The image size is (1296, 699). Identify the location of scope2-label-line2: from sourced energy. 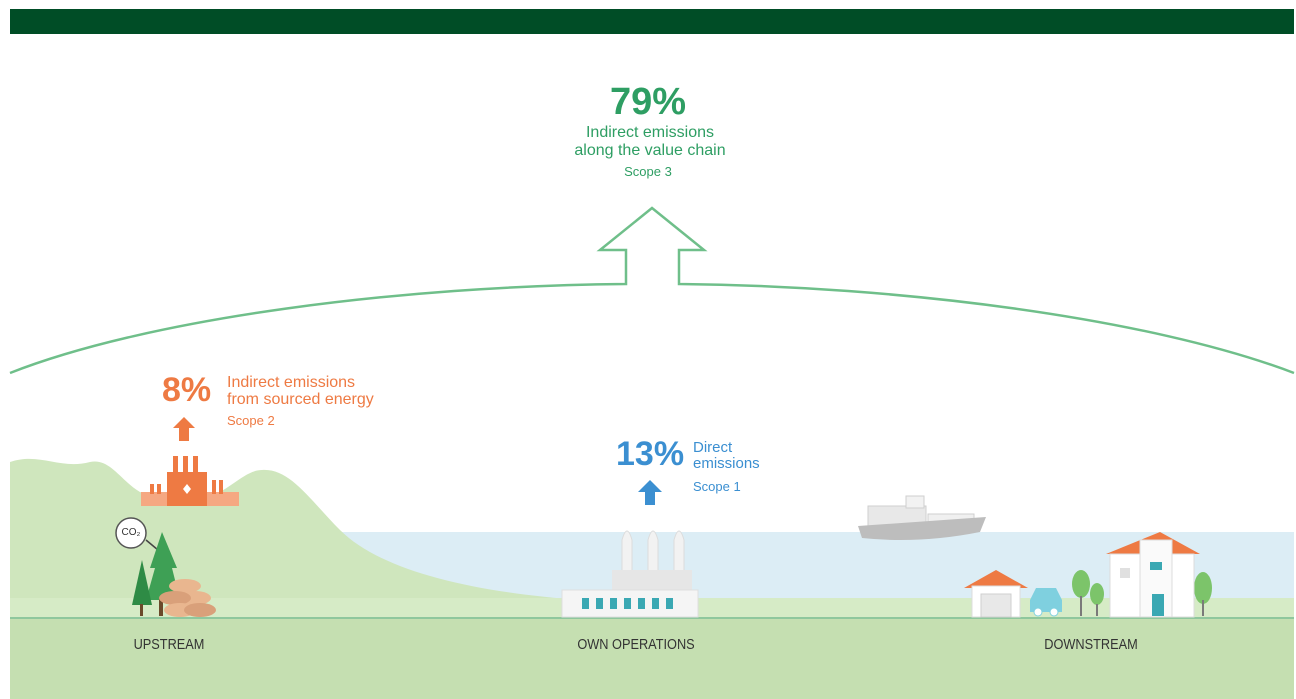
(300, 399).